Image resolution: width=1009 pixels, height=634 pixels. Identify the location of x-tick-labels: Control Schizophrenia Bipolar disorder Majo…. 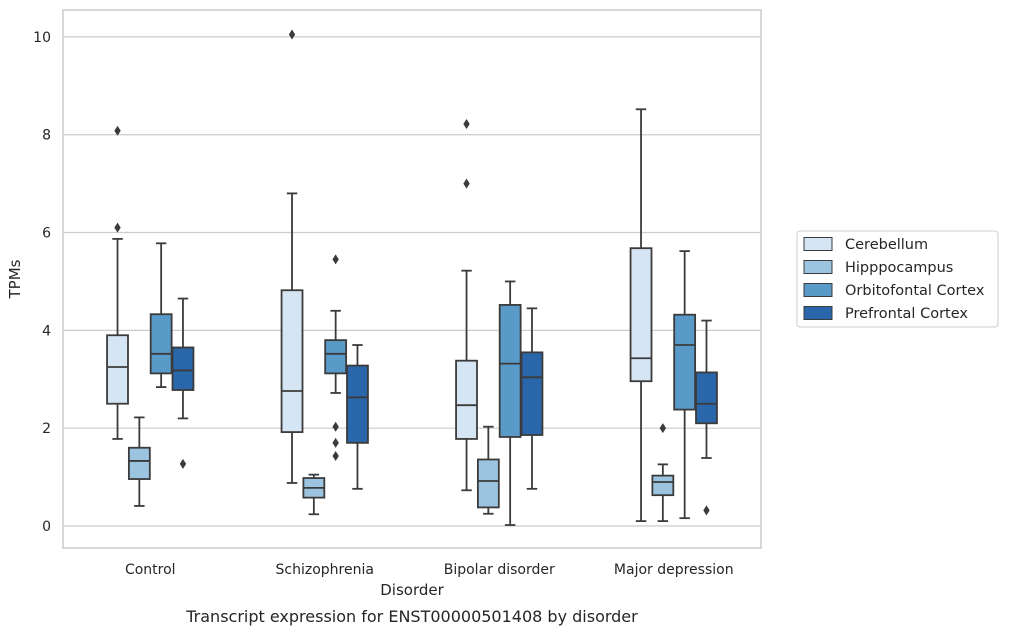
(429, 570).